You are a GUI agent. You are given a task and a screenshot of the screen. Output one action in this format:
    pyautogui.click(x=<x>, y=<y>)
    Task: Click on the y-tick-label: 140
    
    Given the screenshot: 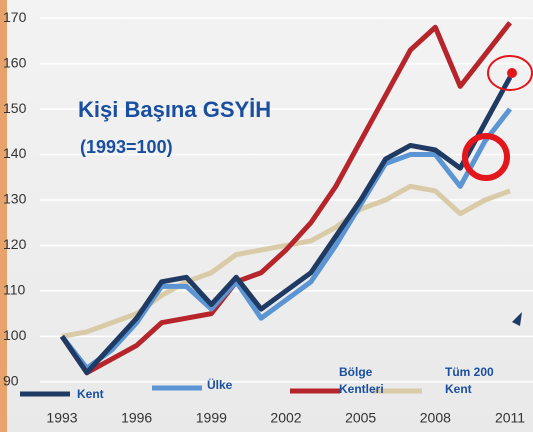 What is the action you would take?
    pyautogui.click(x=15, y=153)
    